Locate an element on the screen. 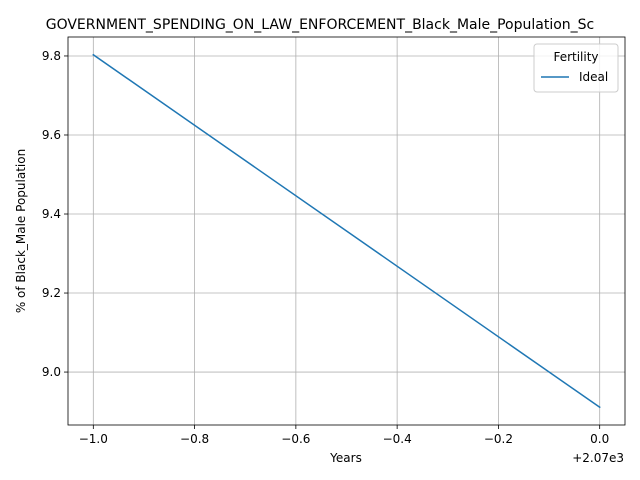  x-tick-label: −0.2 is located at coordinates (498, 439).